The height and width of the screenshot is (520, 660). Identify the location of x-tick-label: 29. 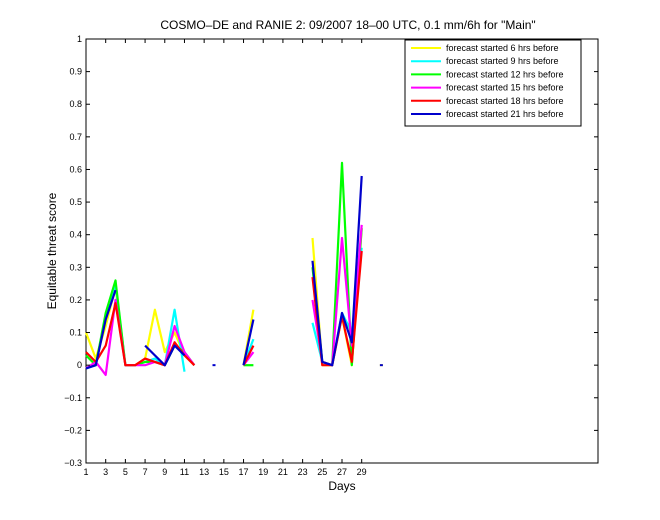
(362, 472).